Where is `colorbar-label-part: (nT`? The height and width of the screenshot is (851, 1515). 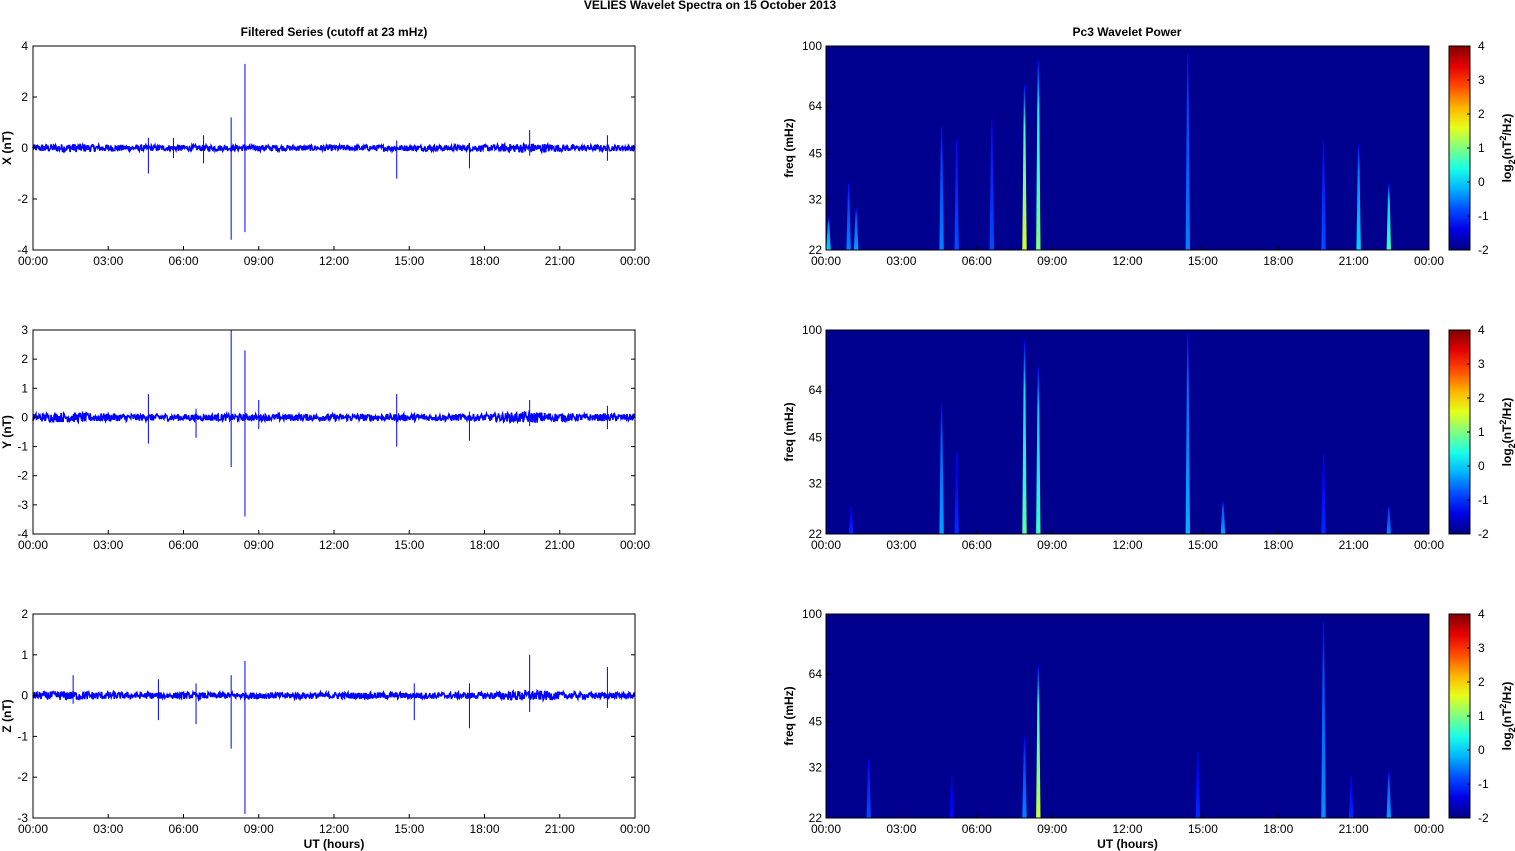
colorbar-label-part: (nT is located at coordinates (1507, 717).